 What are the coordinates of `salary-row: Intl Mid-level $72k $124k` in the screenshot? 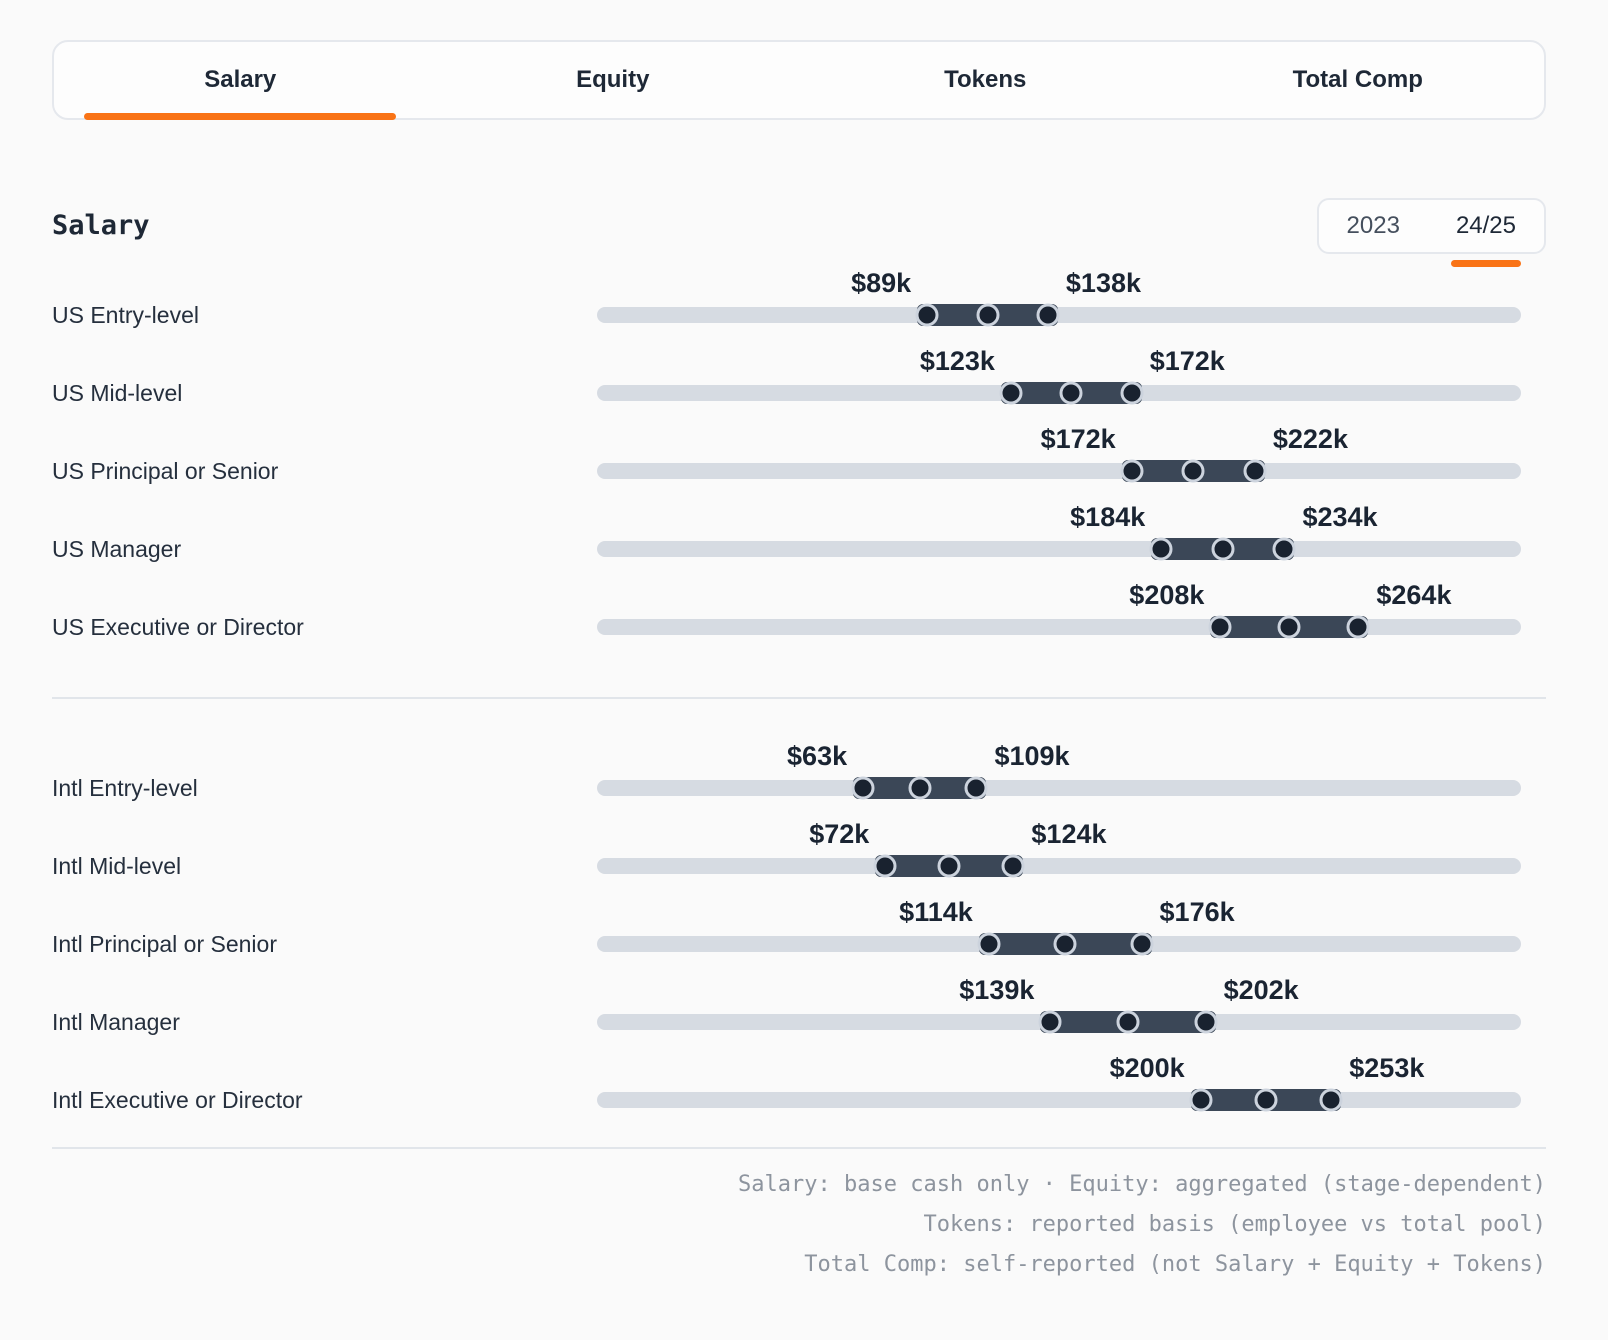 It's located at (799, 863).